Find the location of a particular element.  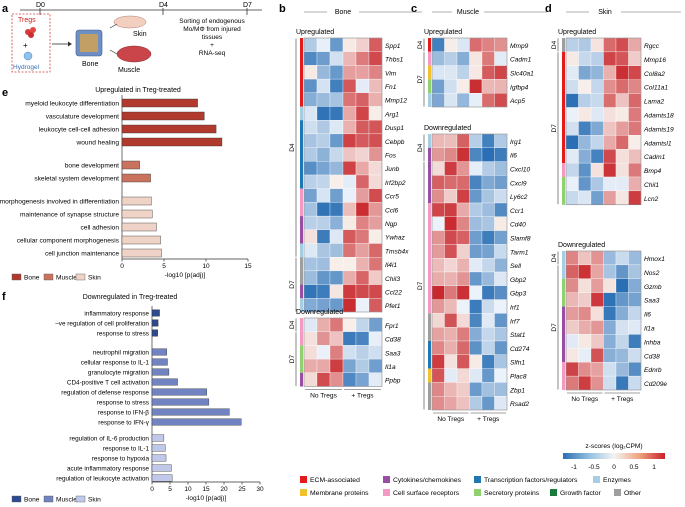

gene-label: Arg1 is located at coordinates (391, 114).